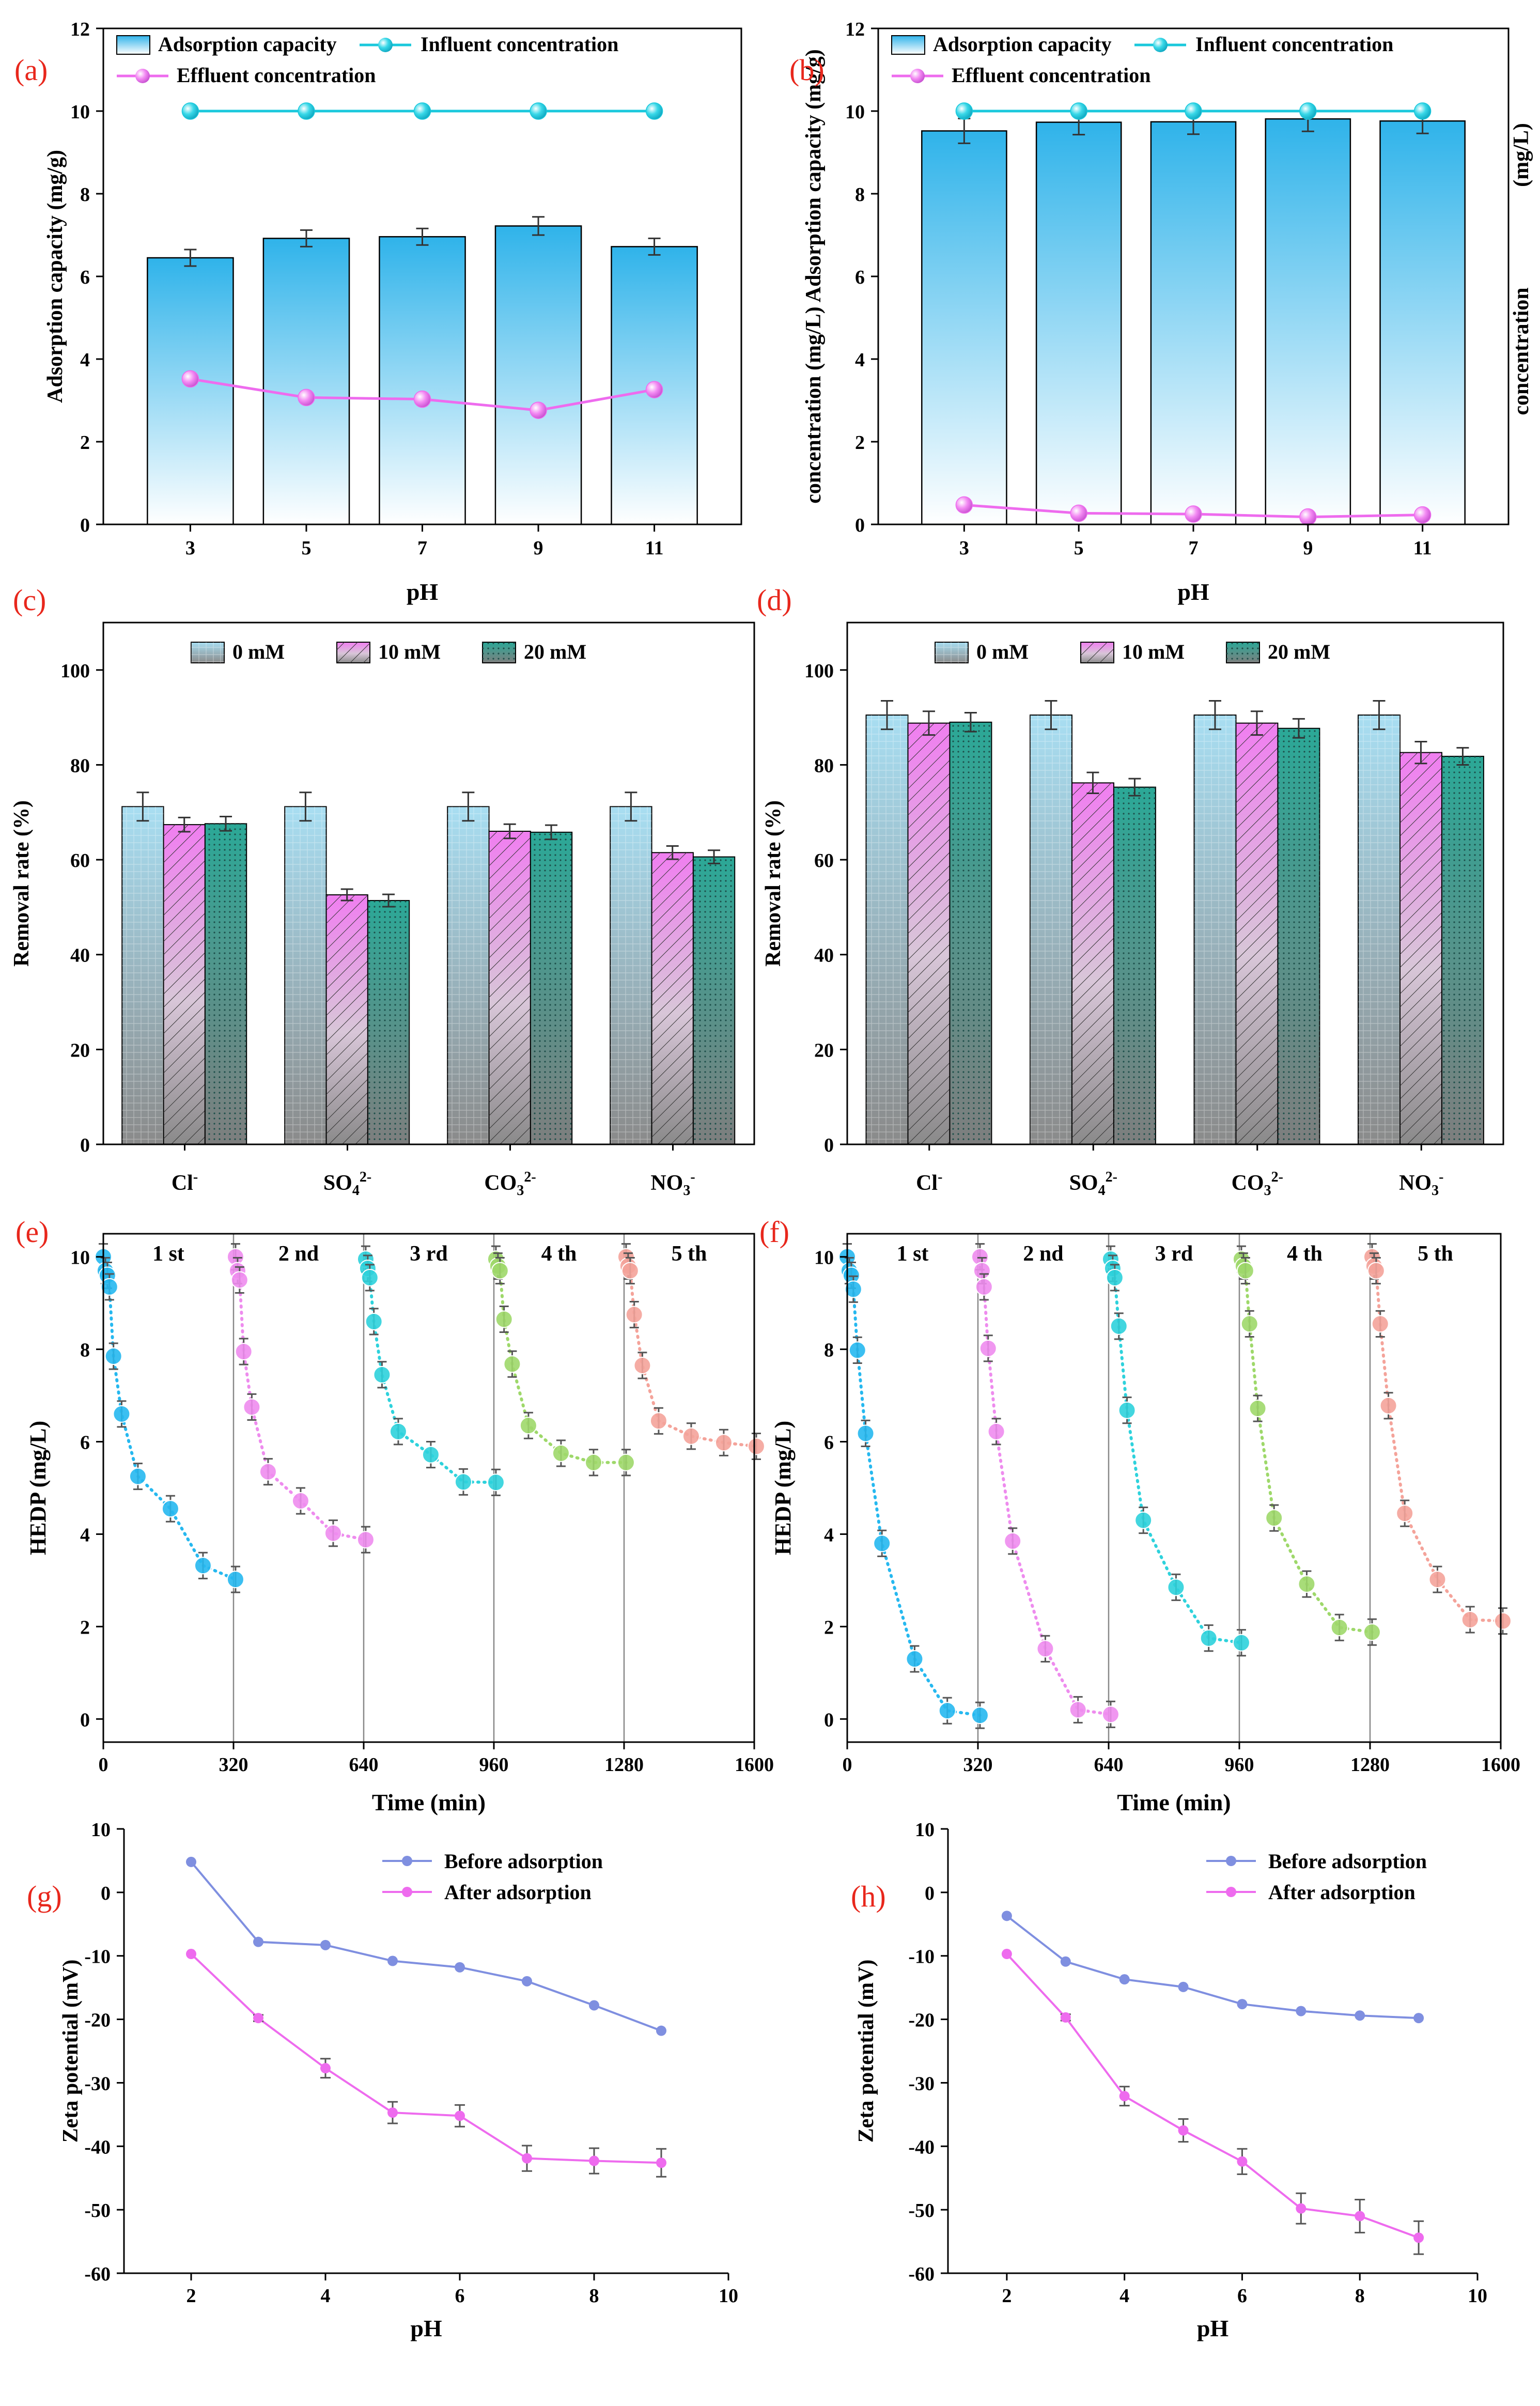 The image size is (1540, 2406). Describe the element at coordinates (326, 2296) in the screenshot. I see `x-tick-label: 4` at that location.